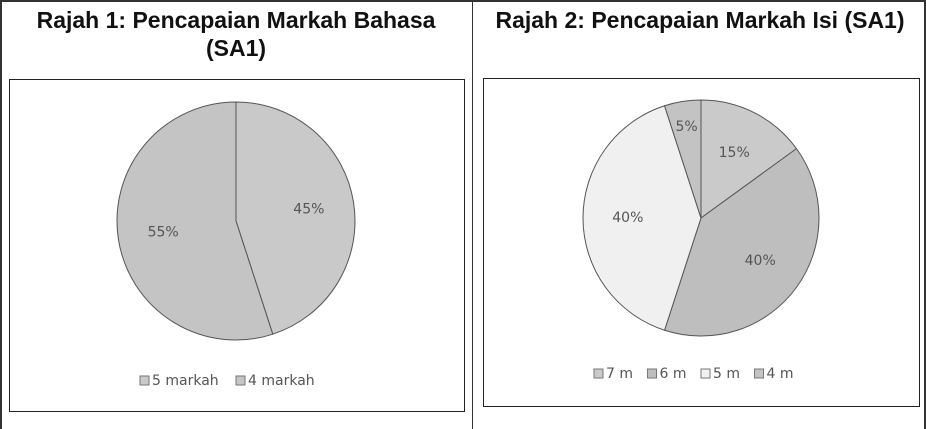  What do you see at coordinates (281, 381) in the screenshot?
I see `legend-label: 4 markah` at bounding box center [281, 381].